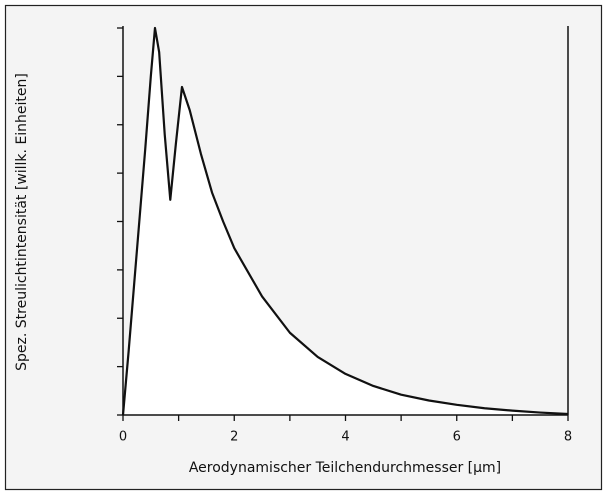  What do you see at coordinates (234, 437) in the screenshot?
I see `x-tick-label: 2` at bounding box center [234, 437].